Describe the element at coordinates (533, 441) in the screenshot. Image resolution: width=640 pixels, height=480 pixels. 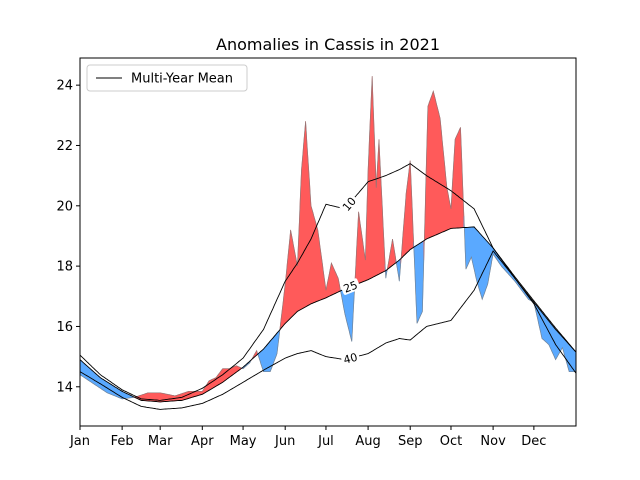
I see `x-tick-label: Dec` at that location.